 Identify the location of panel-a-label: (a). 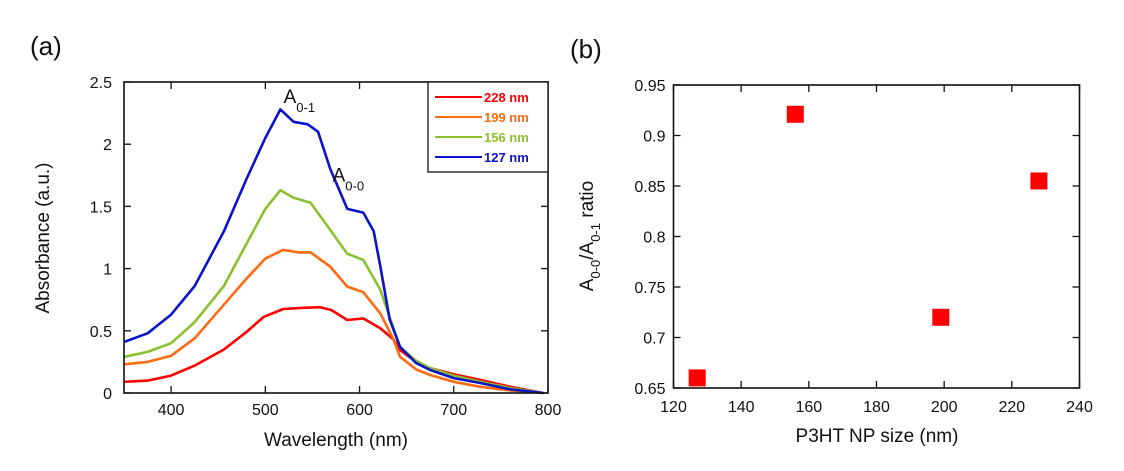
(46, 46).